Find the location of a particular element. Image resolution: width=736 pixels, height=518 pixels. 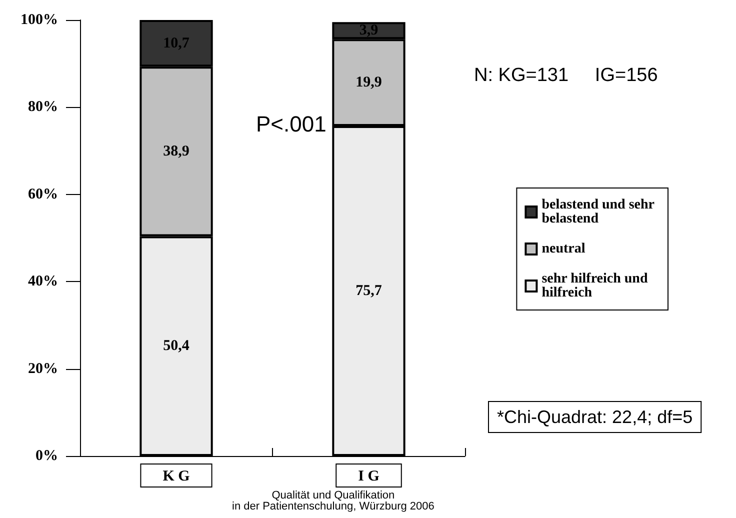

y-tick-label: 100% is located at coordinates (39, 20).